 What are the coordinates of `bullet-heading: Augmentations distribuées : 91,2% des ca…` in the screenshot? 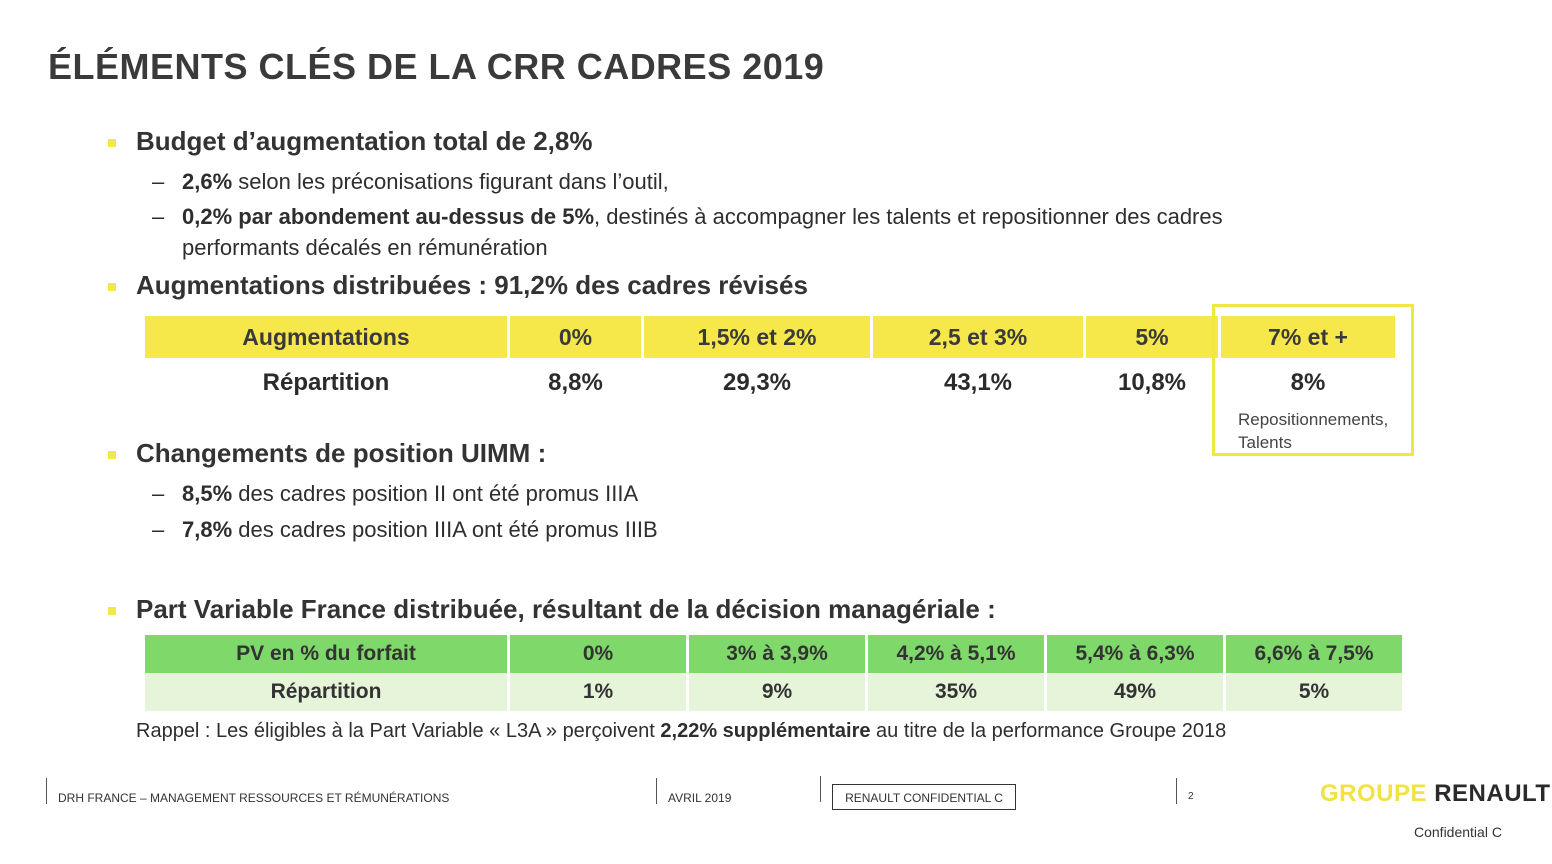 It's located at (472, 285).